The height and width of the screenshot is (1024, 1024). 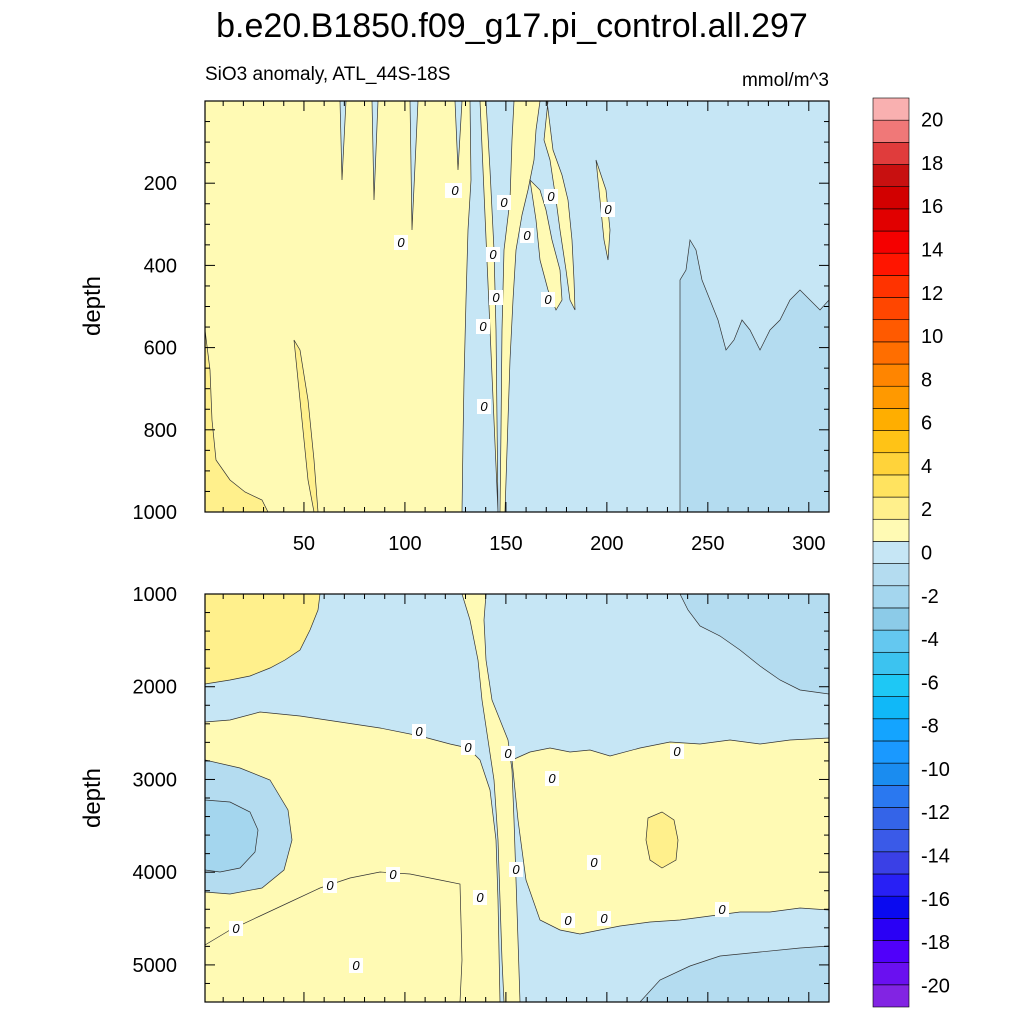 What do you see at coordinates (263, 639) in the screenshot?
I see `lower-warm-upper-left` at bounding box center [263, 639].